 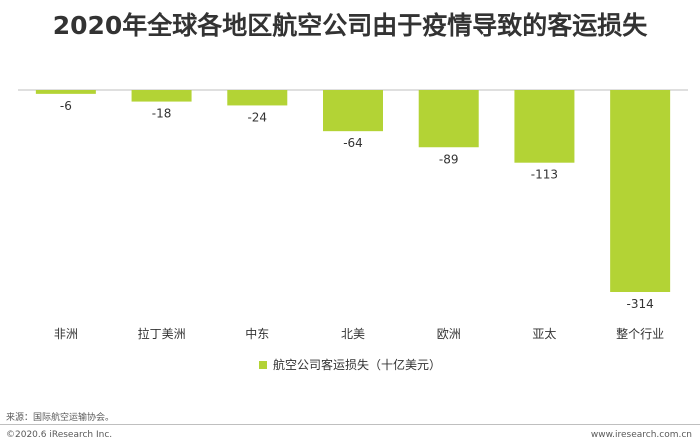 I want to click on category-label: 拉丁美洲, so click(x=162, y=333).